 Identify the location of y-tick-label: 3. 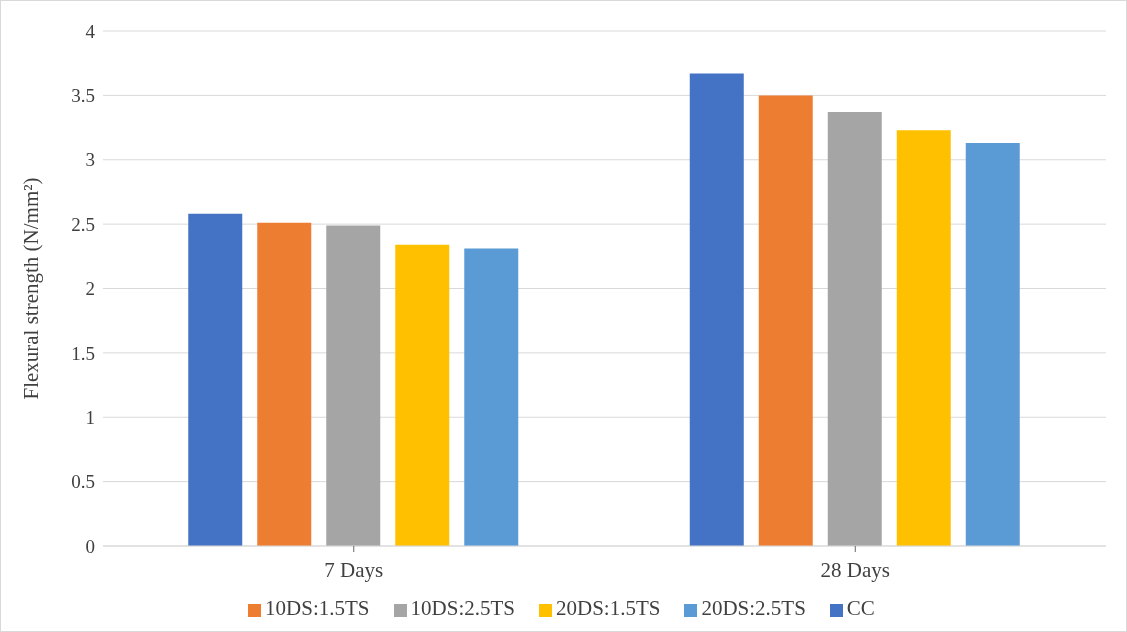
(90, 160).